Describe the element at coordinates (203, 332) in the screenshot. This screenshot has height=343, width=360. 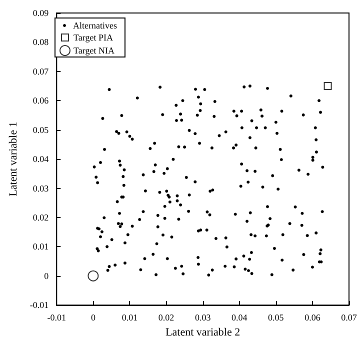
I see `x-axis-title: Latent variable 2` at that location.